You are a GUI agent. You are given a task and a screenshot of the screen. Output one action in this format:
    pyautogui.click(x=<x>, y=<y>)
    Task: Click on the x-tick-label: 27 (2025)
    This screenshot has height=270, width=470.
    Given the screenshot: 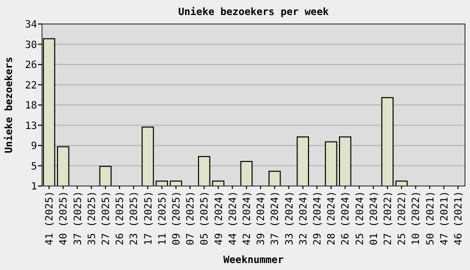 What is the action you would take?
    pyautogui.click(x=106, y=218)
    